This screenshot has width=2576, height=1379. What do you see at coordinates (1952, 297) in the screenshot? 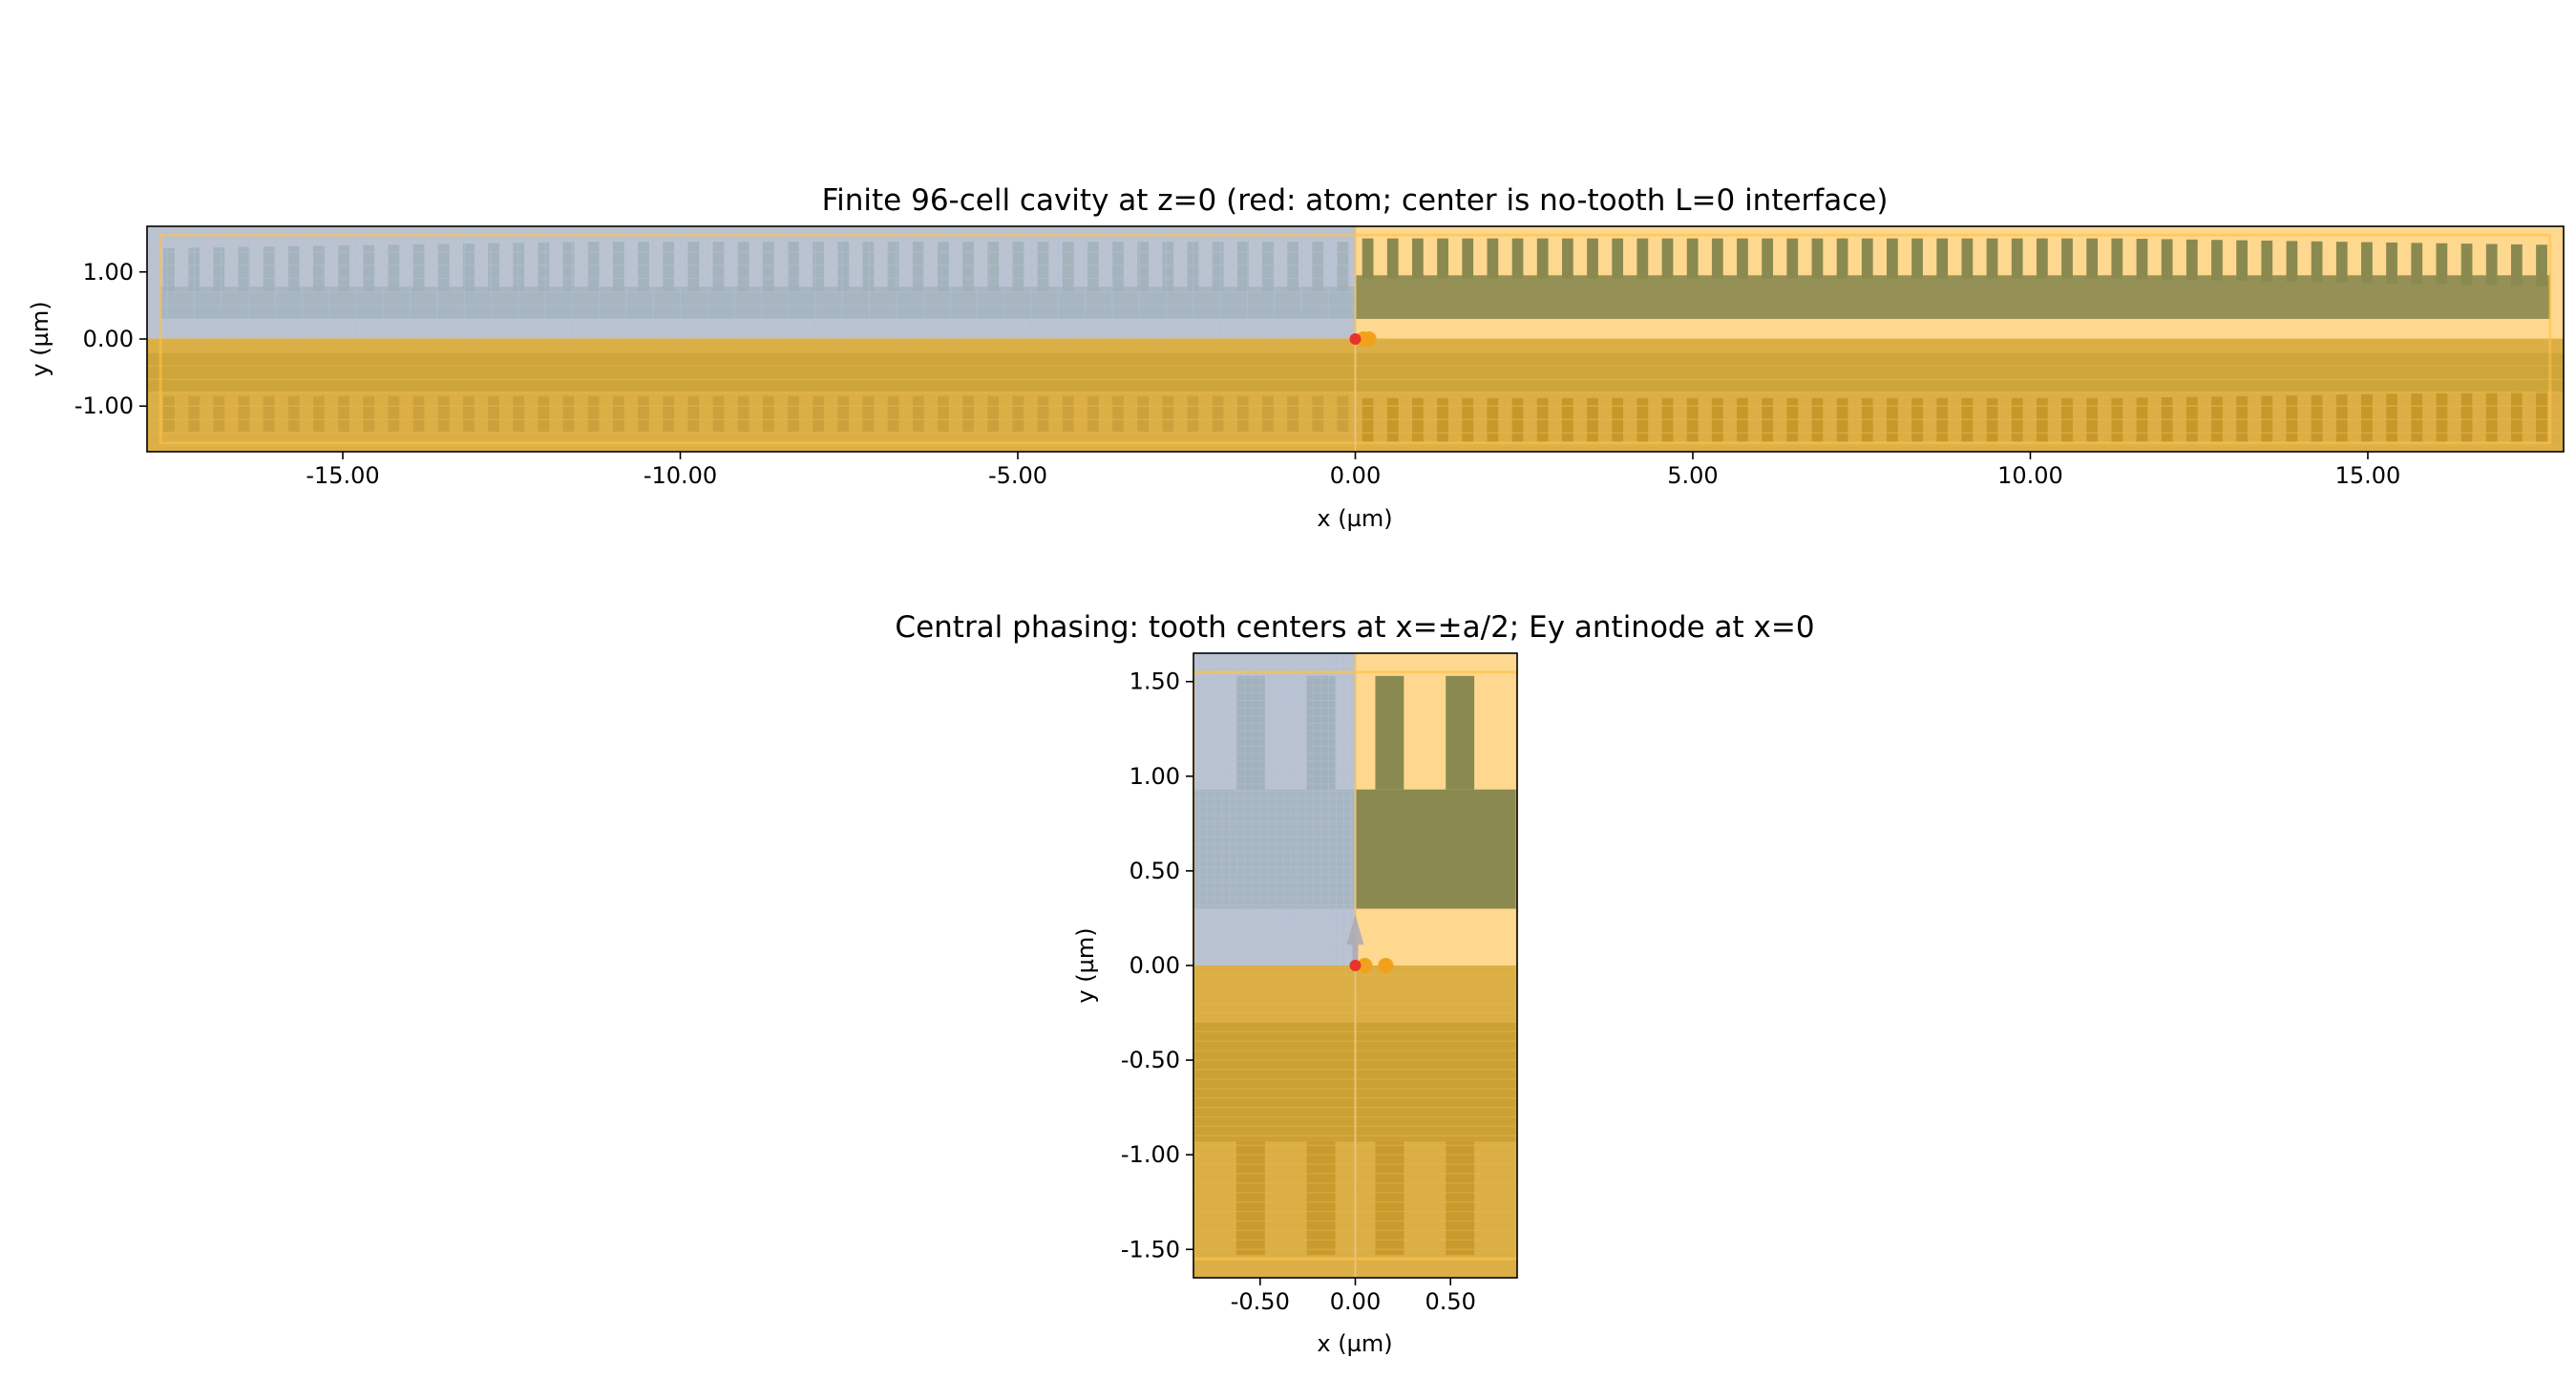
I see `right-beam` at bounding box center [1952, 297].